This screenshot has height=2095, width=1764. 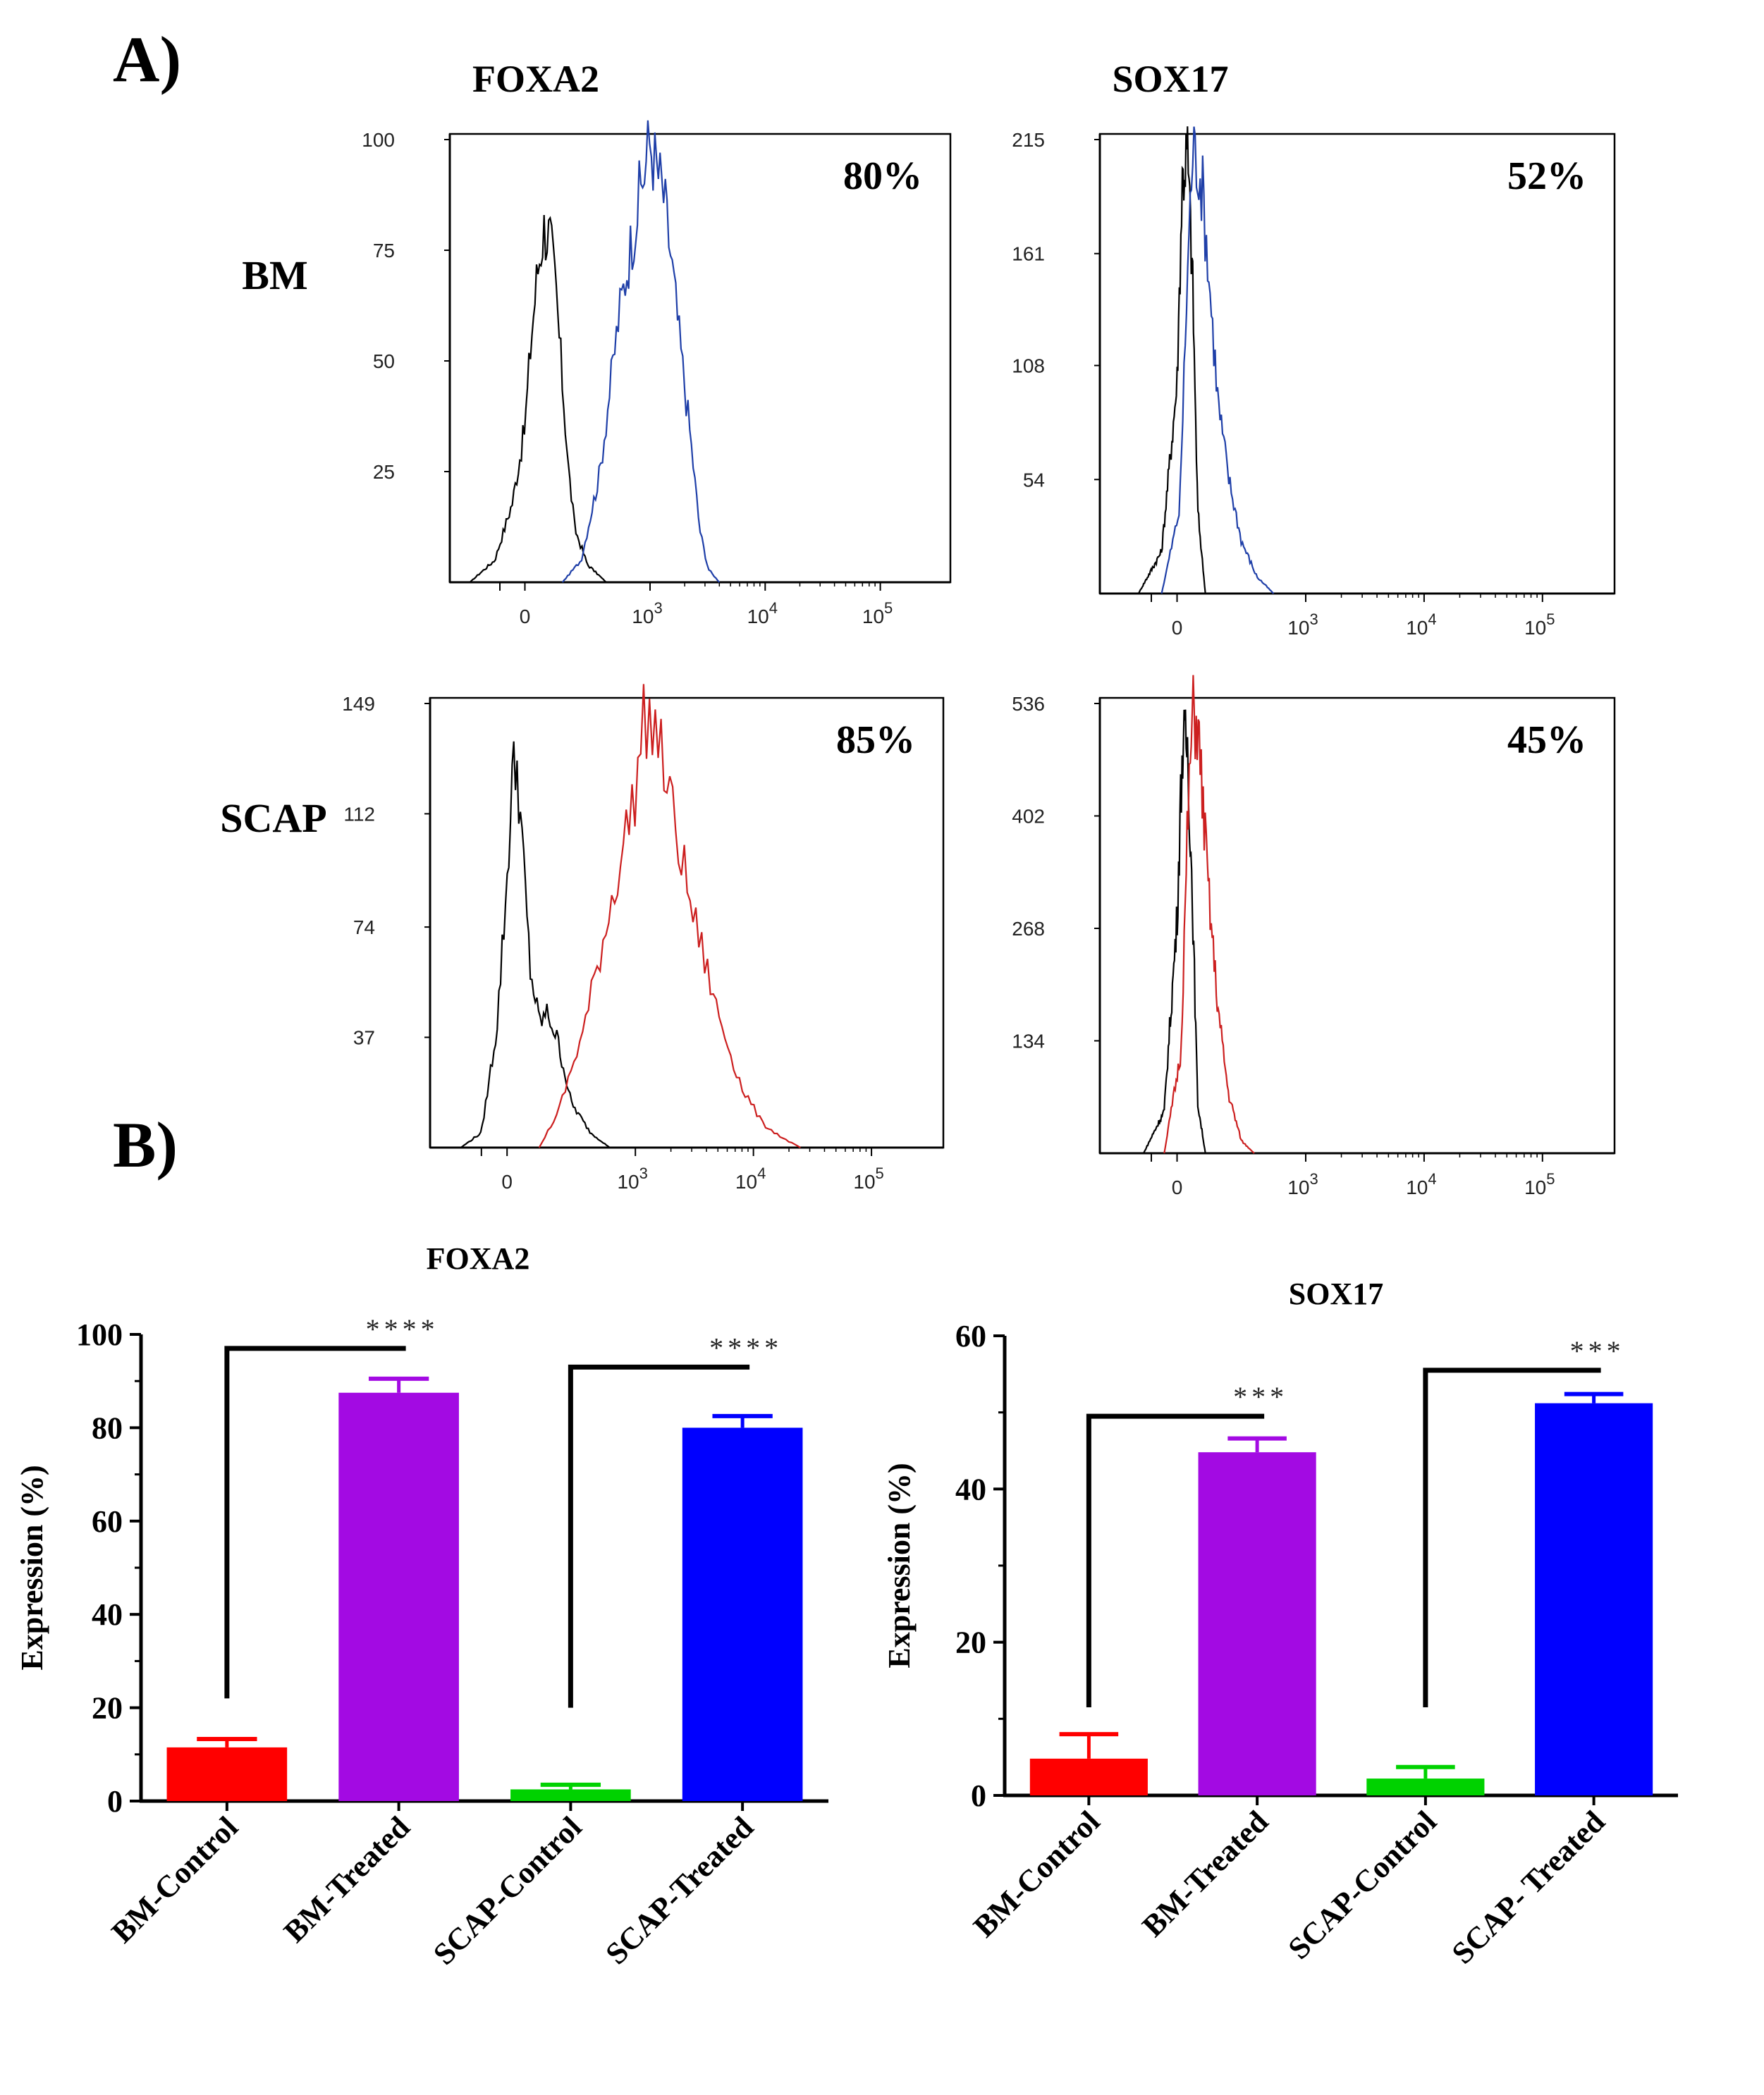 I want to click on row-label-scap: SCAP, so click(x=273, y=818).